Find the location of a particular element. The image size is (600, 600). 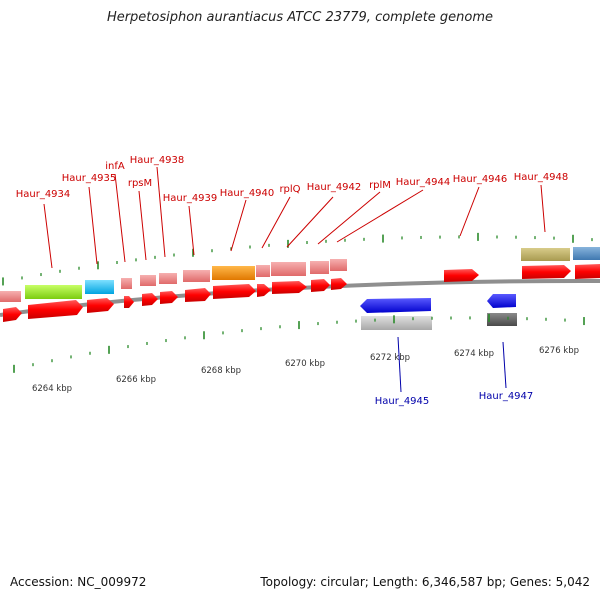

gene-label: rplQ is located at coordinates (289, 189).